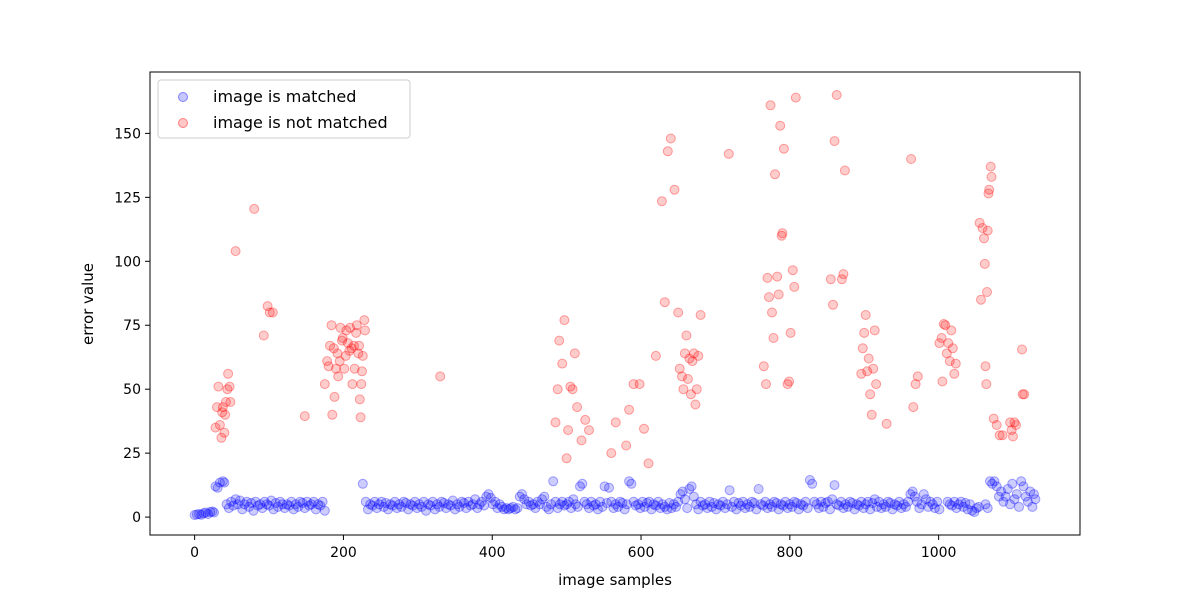 The height and width of the screenshot is (600, 1200). What do you see at coordinates (132, 454) in the screenshot?
I see `y-tick-label: 25` at bounding box center [132, 454].